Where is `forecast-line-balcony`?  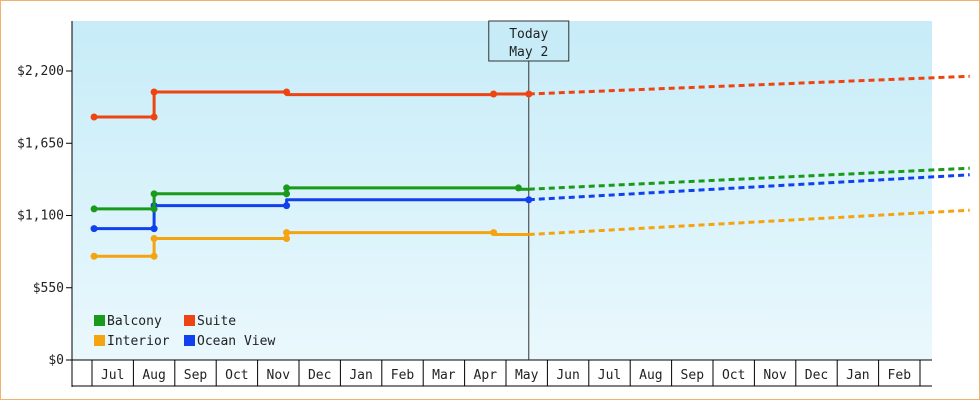 forecast-line-balcony is located at coordinates (749, 178).